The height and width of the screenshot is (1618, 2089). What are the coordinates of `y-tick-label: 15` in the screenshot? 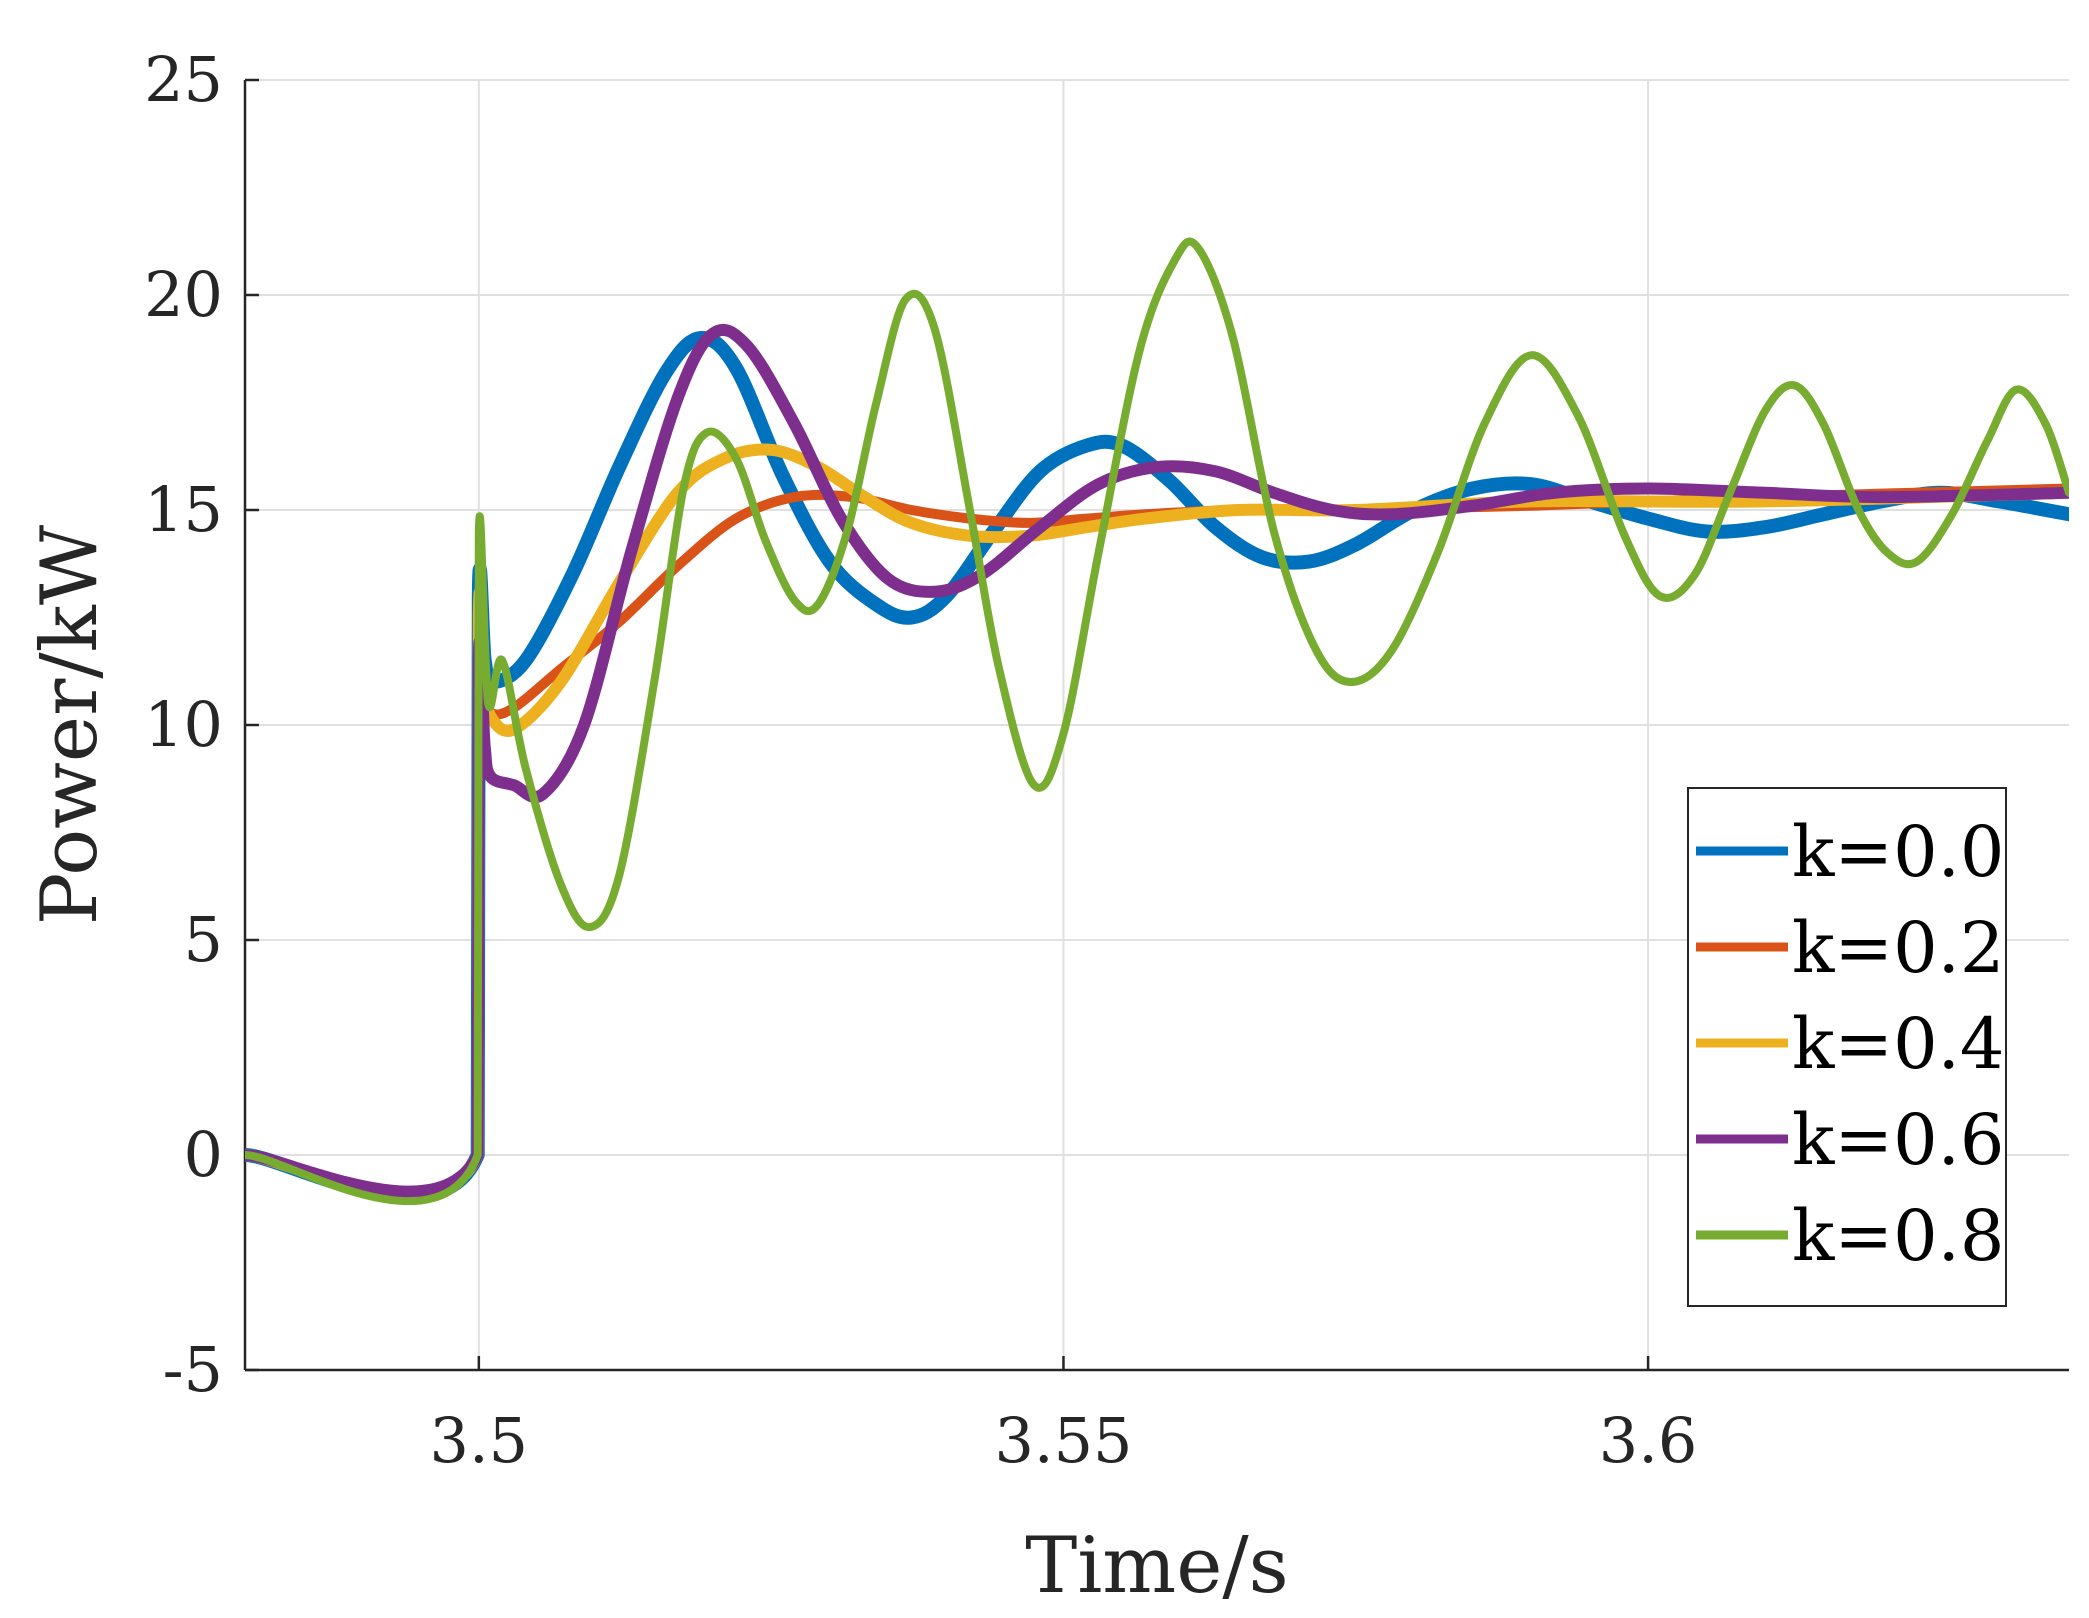 It's located at (183, 509).